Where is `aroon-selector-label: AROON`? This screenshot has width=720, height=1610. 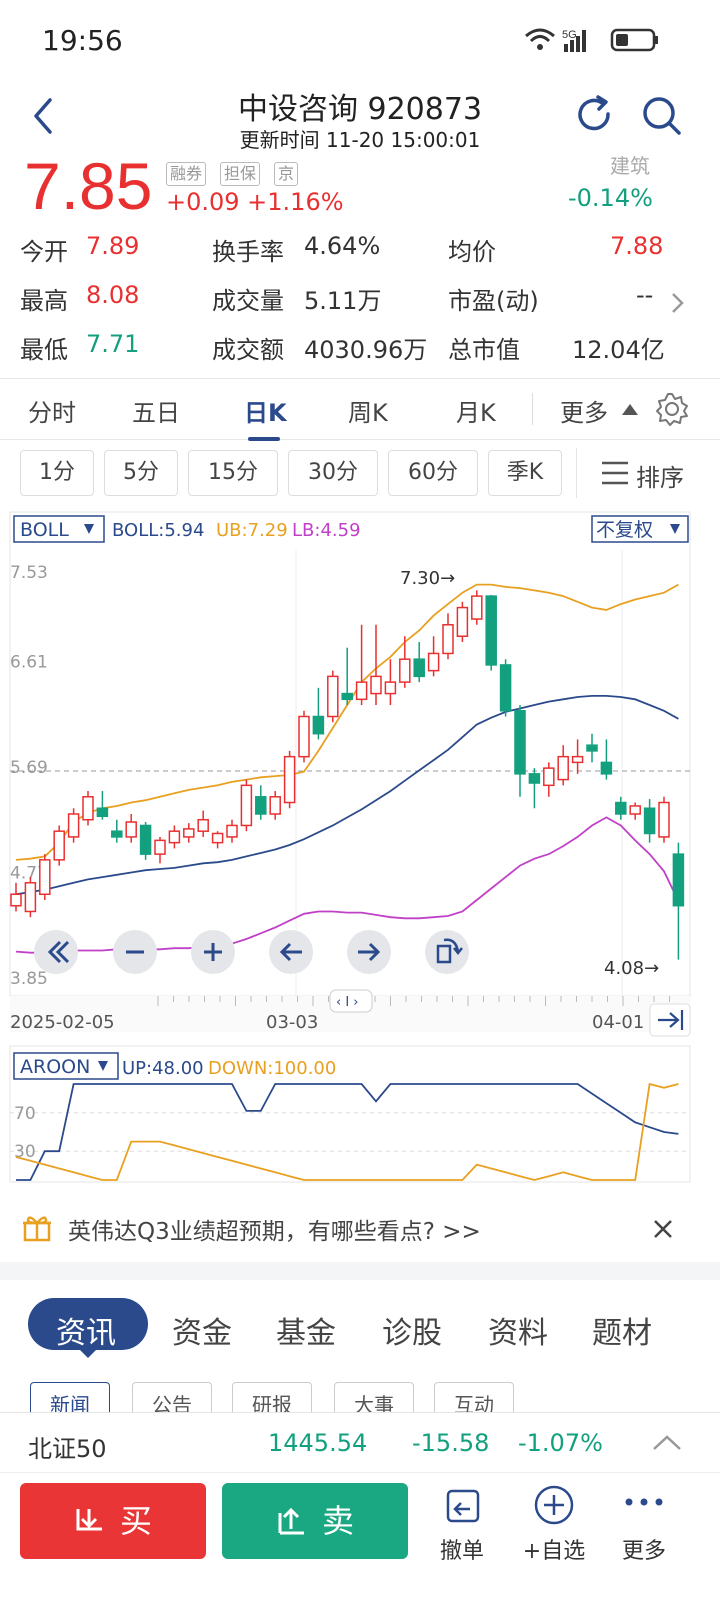
aroon-selector-label: AROON is located at coordinates (55, 1067).